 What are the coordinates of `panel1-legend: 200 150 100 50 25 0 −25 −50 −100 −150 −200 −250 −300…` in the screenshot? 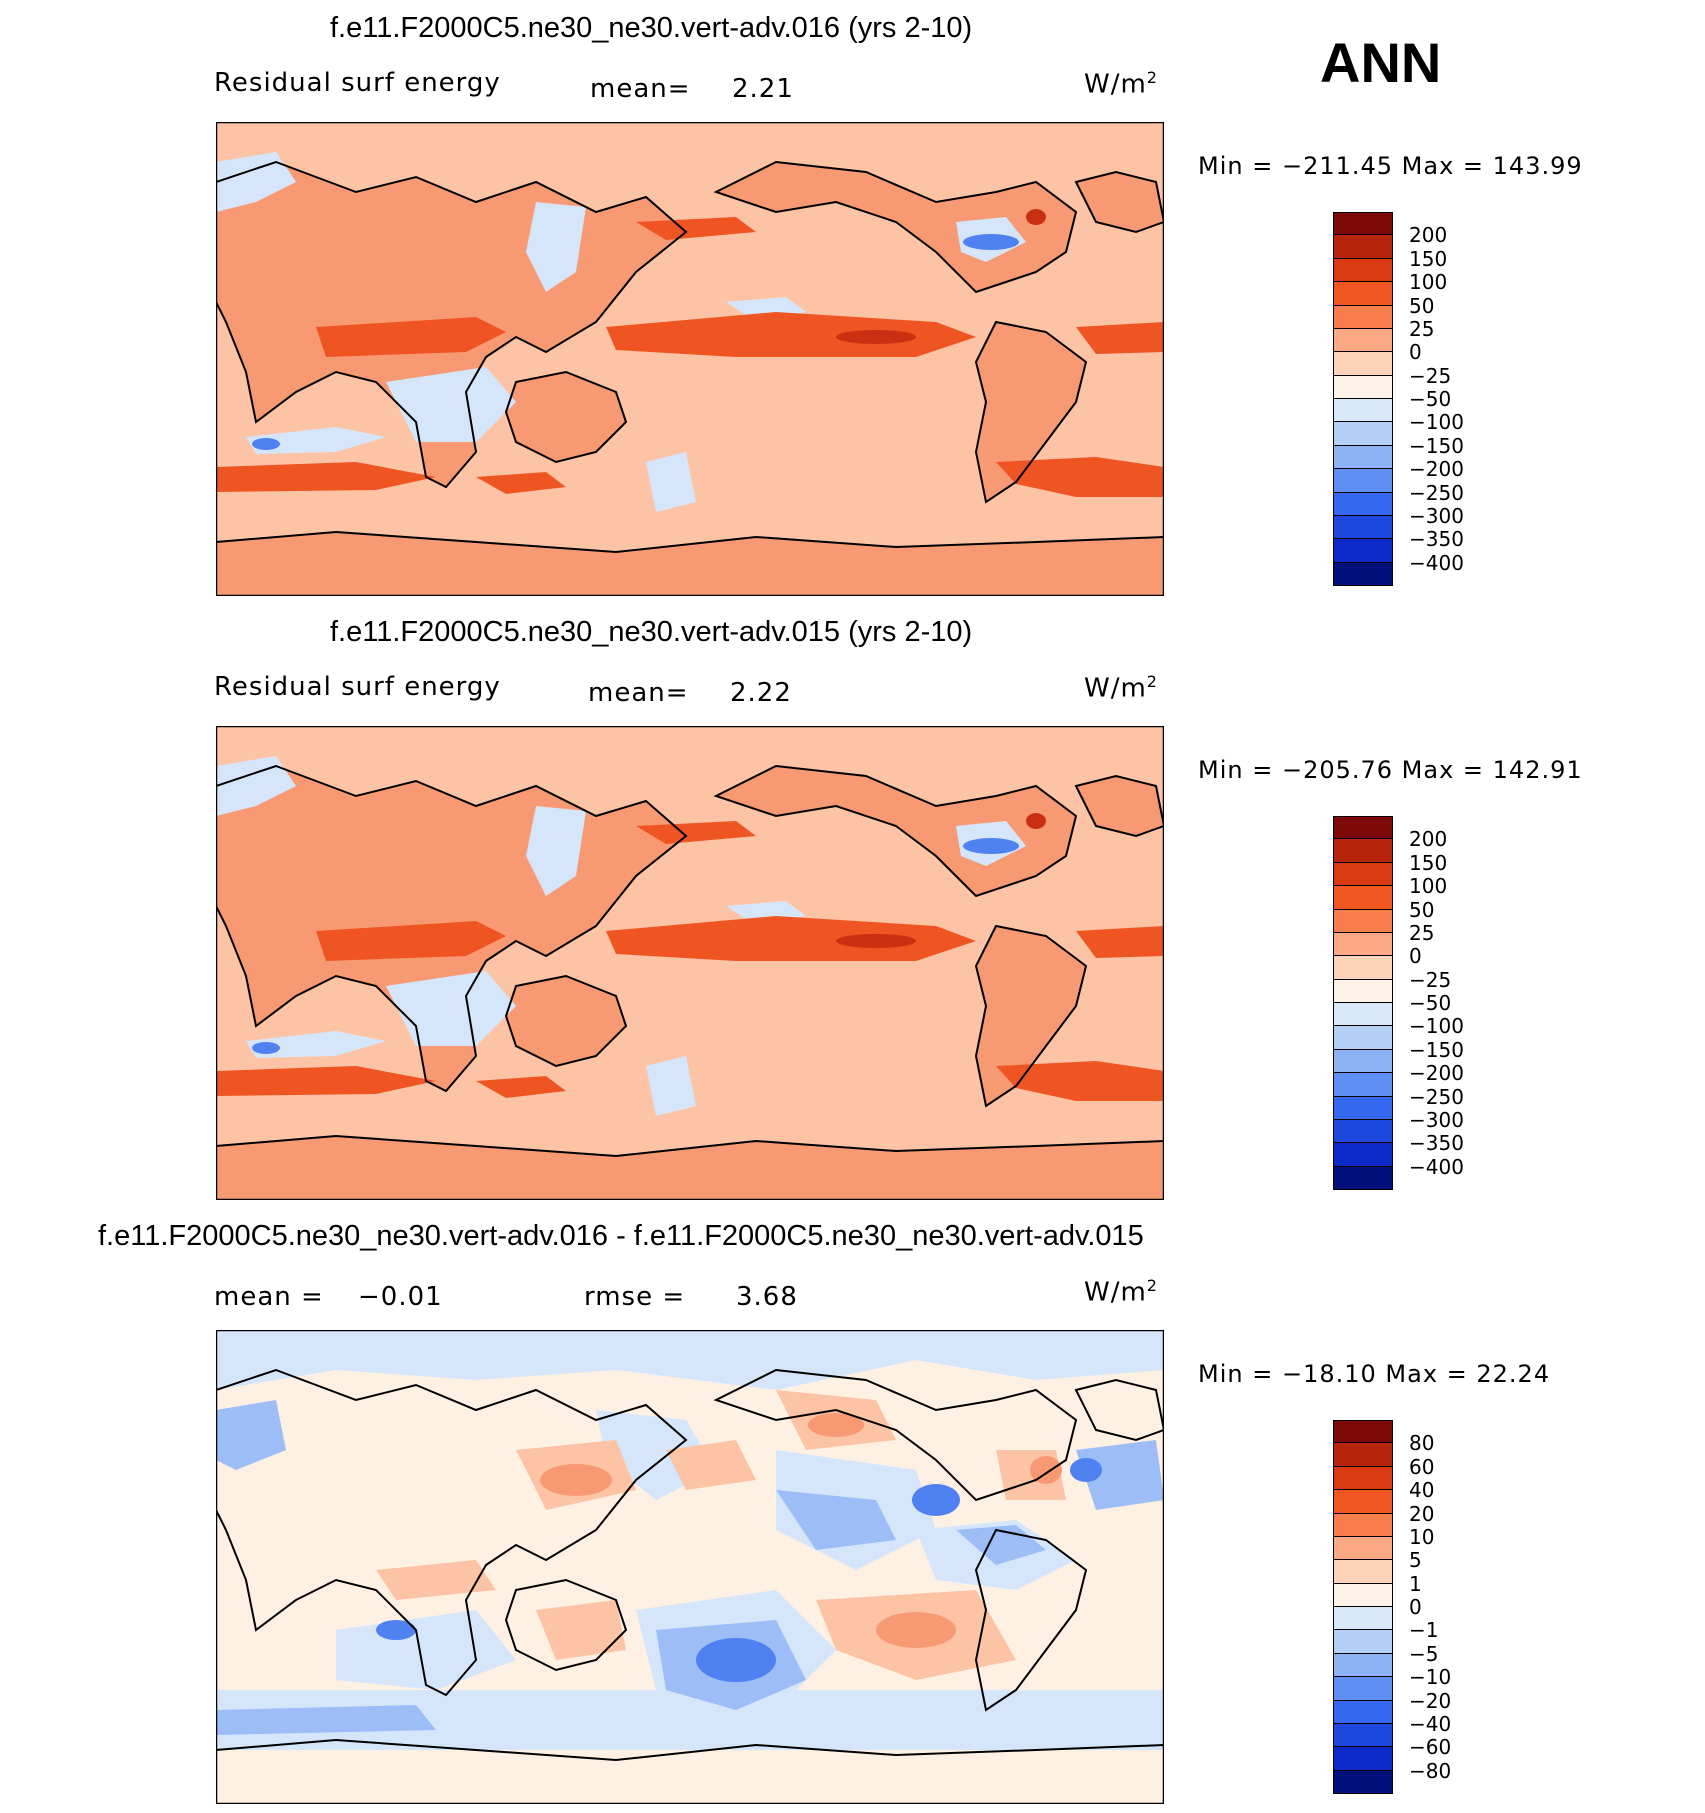 It's located at (1398, 399).